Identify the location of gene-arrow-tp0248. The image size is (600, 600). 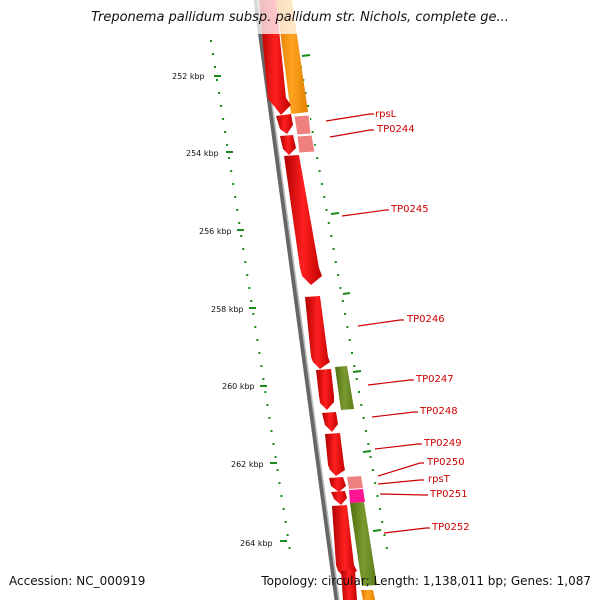
(330, 422).